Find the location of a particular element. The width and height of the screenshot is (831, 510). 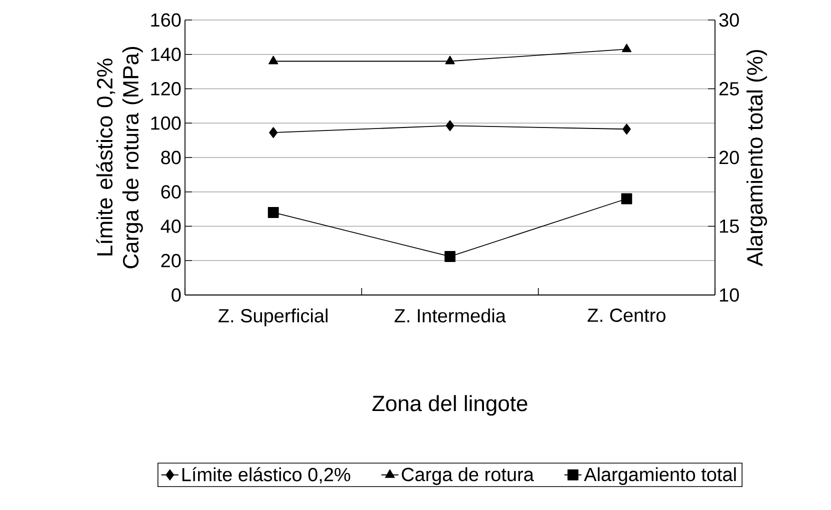

y-tick-label: 100 is located at coordinates (166, 123).